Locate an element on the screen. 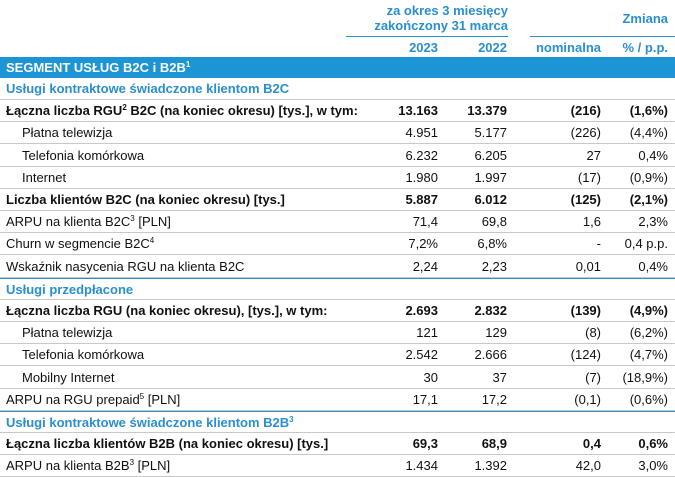 The height and width of the screenshot is (477, 675). table-row: Płatna telewizja 121 129 (8) (6,2%) is located at coordinates (337, 333).